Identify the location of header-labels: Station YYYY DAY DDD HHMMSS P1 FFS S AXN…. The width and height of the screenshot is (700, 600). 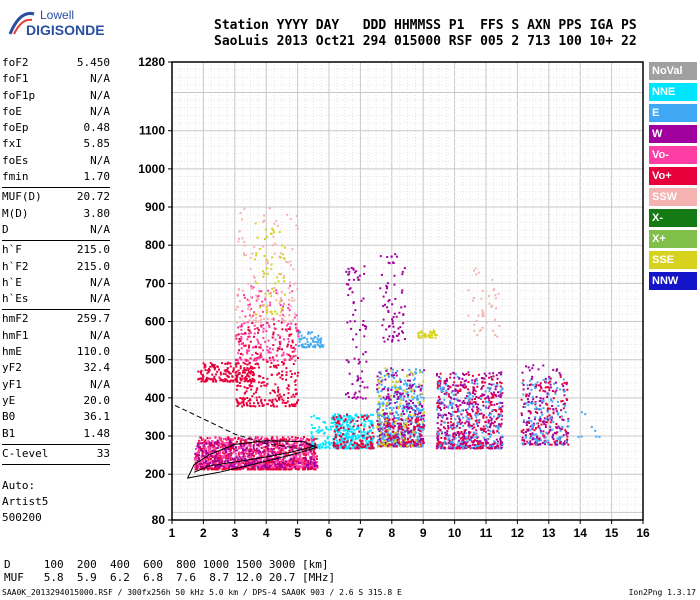
(425, 25).